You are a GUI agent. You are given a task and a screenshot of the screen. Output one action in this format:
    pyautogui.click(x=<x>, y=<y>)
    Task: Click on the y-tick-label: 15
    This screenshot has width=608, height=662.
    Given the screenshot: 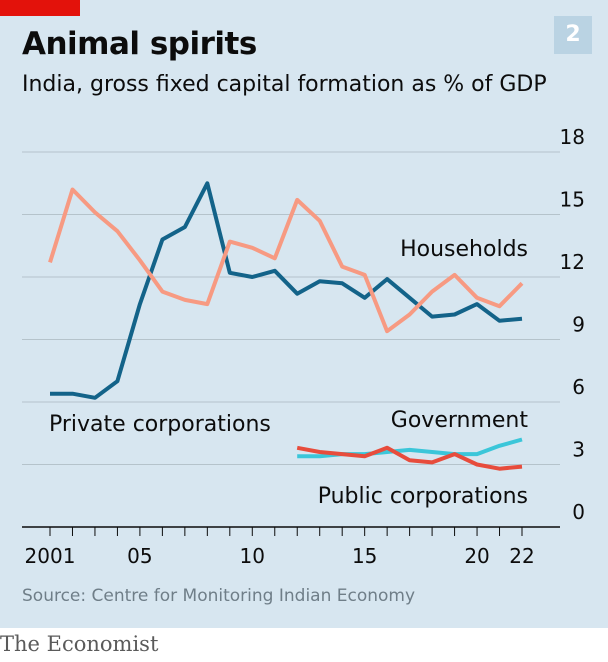 What is the action you would take?
    pyautogui.click(x=572, y=200)
    